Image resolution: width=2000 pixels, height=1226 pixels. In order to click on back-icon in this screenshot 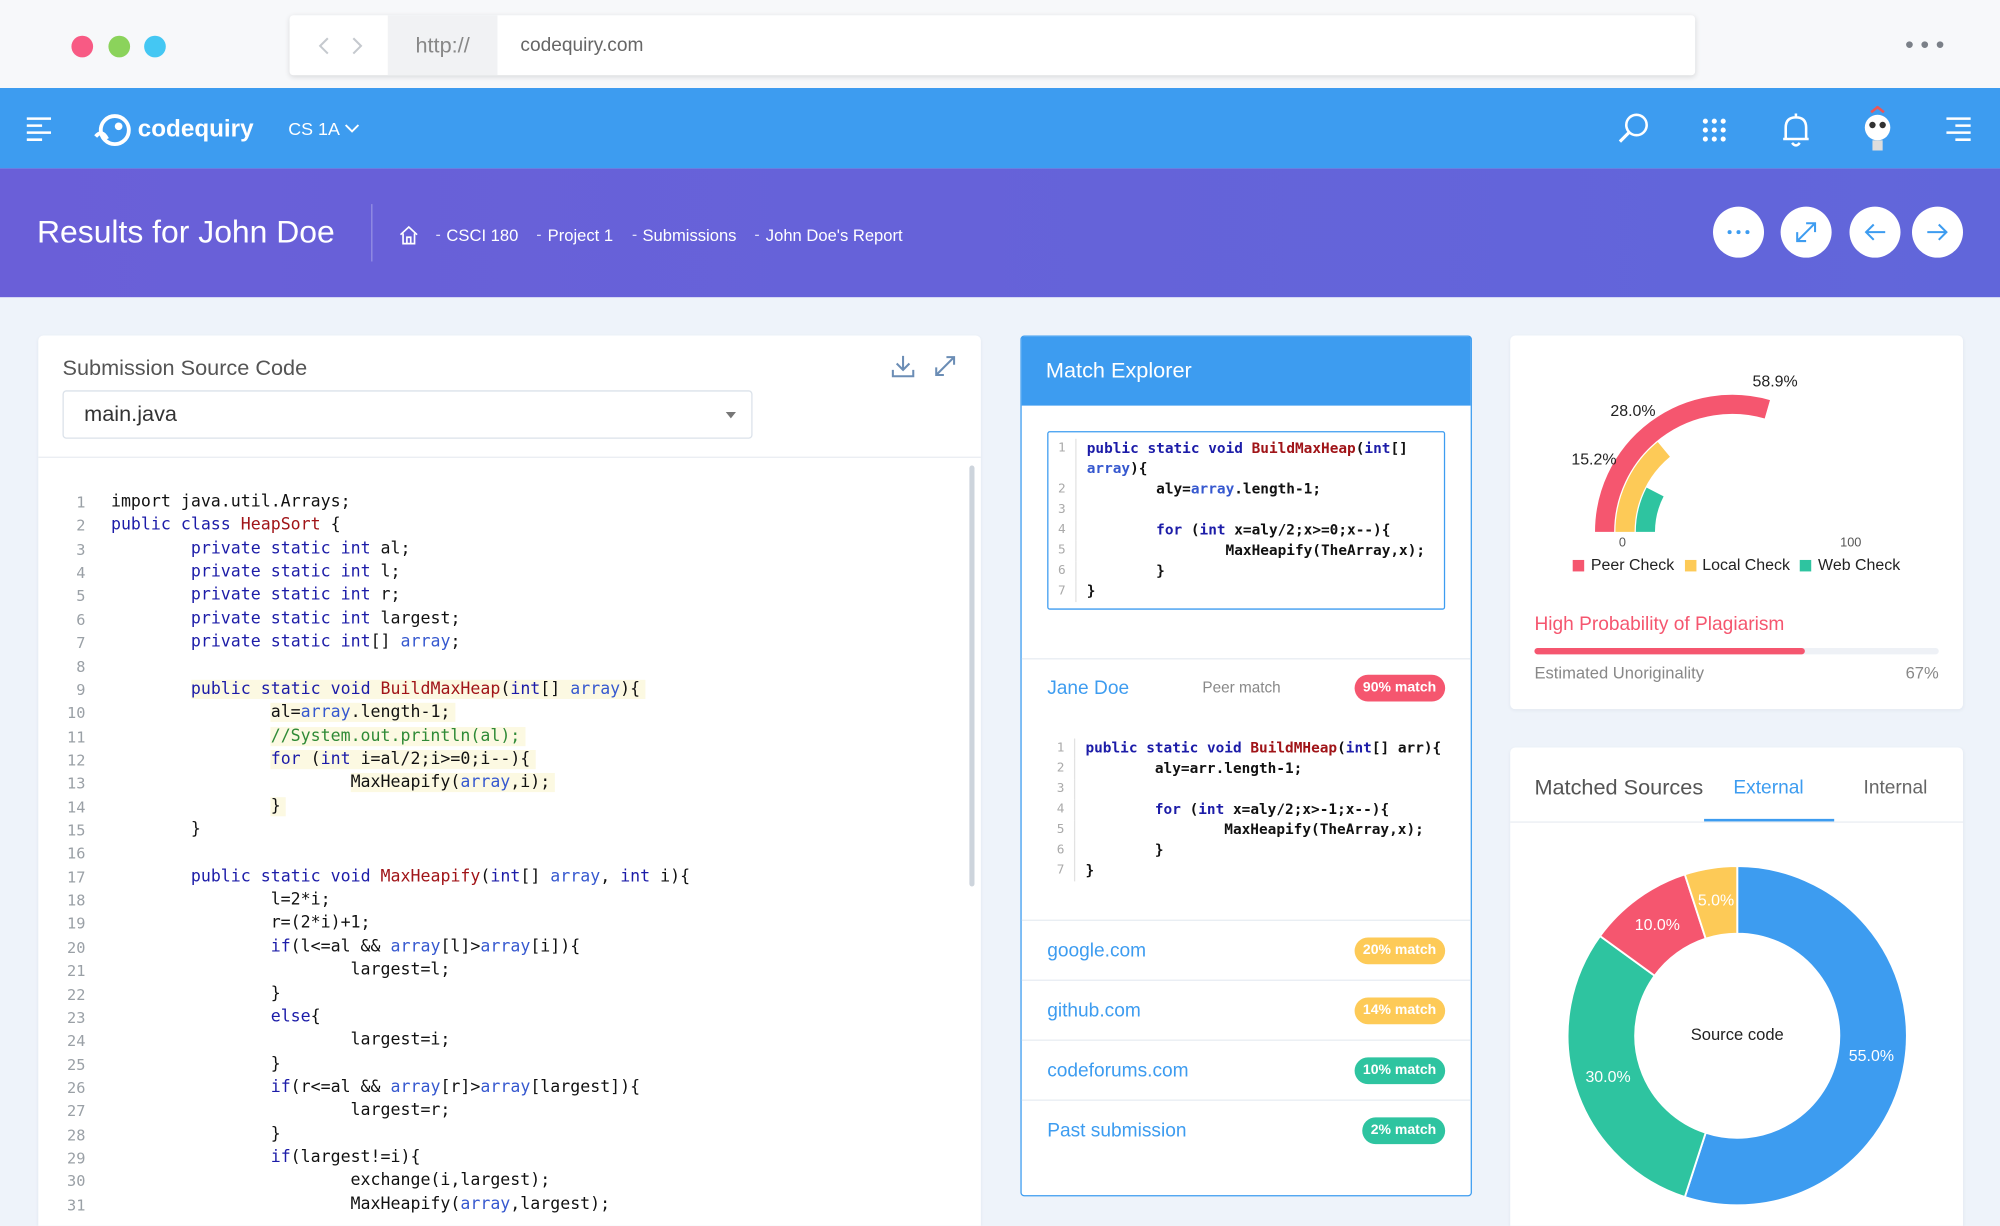, I will do `click(1875, 232)`.